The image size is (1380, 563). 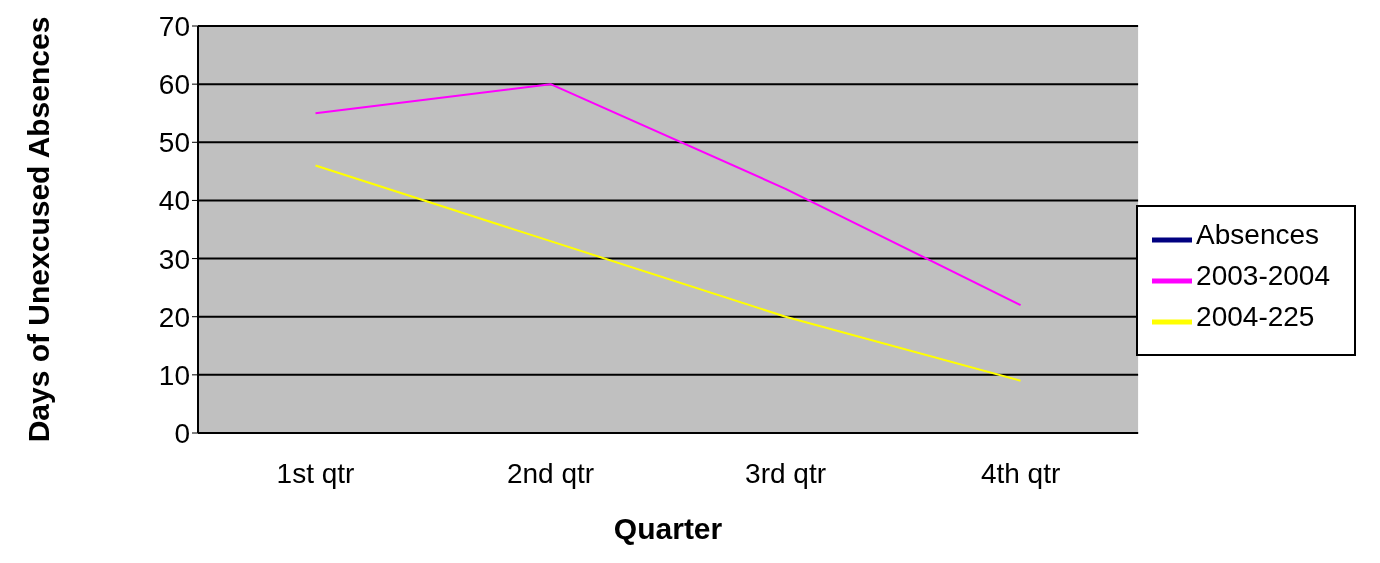 What do you see at coordinates (1020, 473) in the screenshot?
I see `x-tick-label: 4th qtr` at bounding box center [1020, 473].